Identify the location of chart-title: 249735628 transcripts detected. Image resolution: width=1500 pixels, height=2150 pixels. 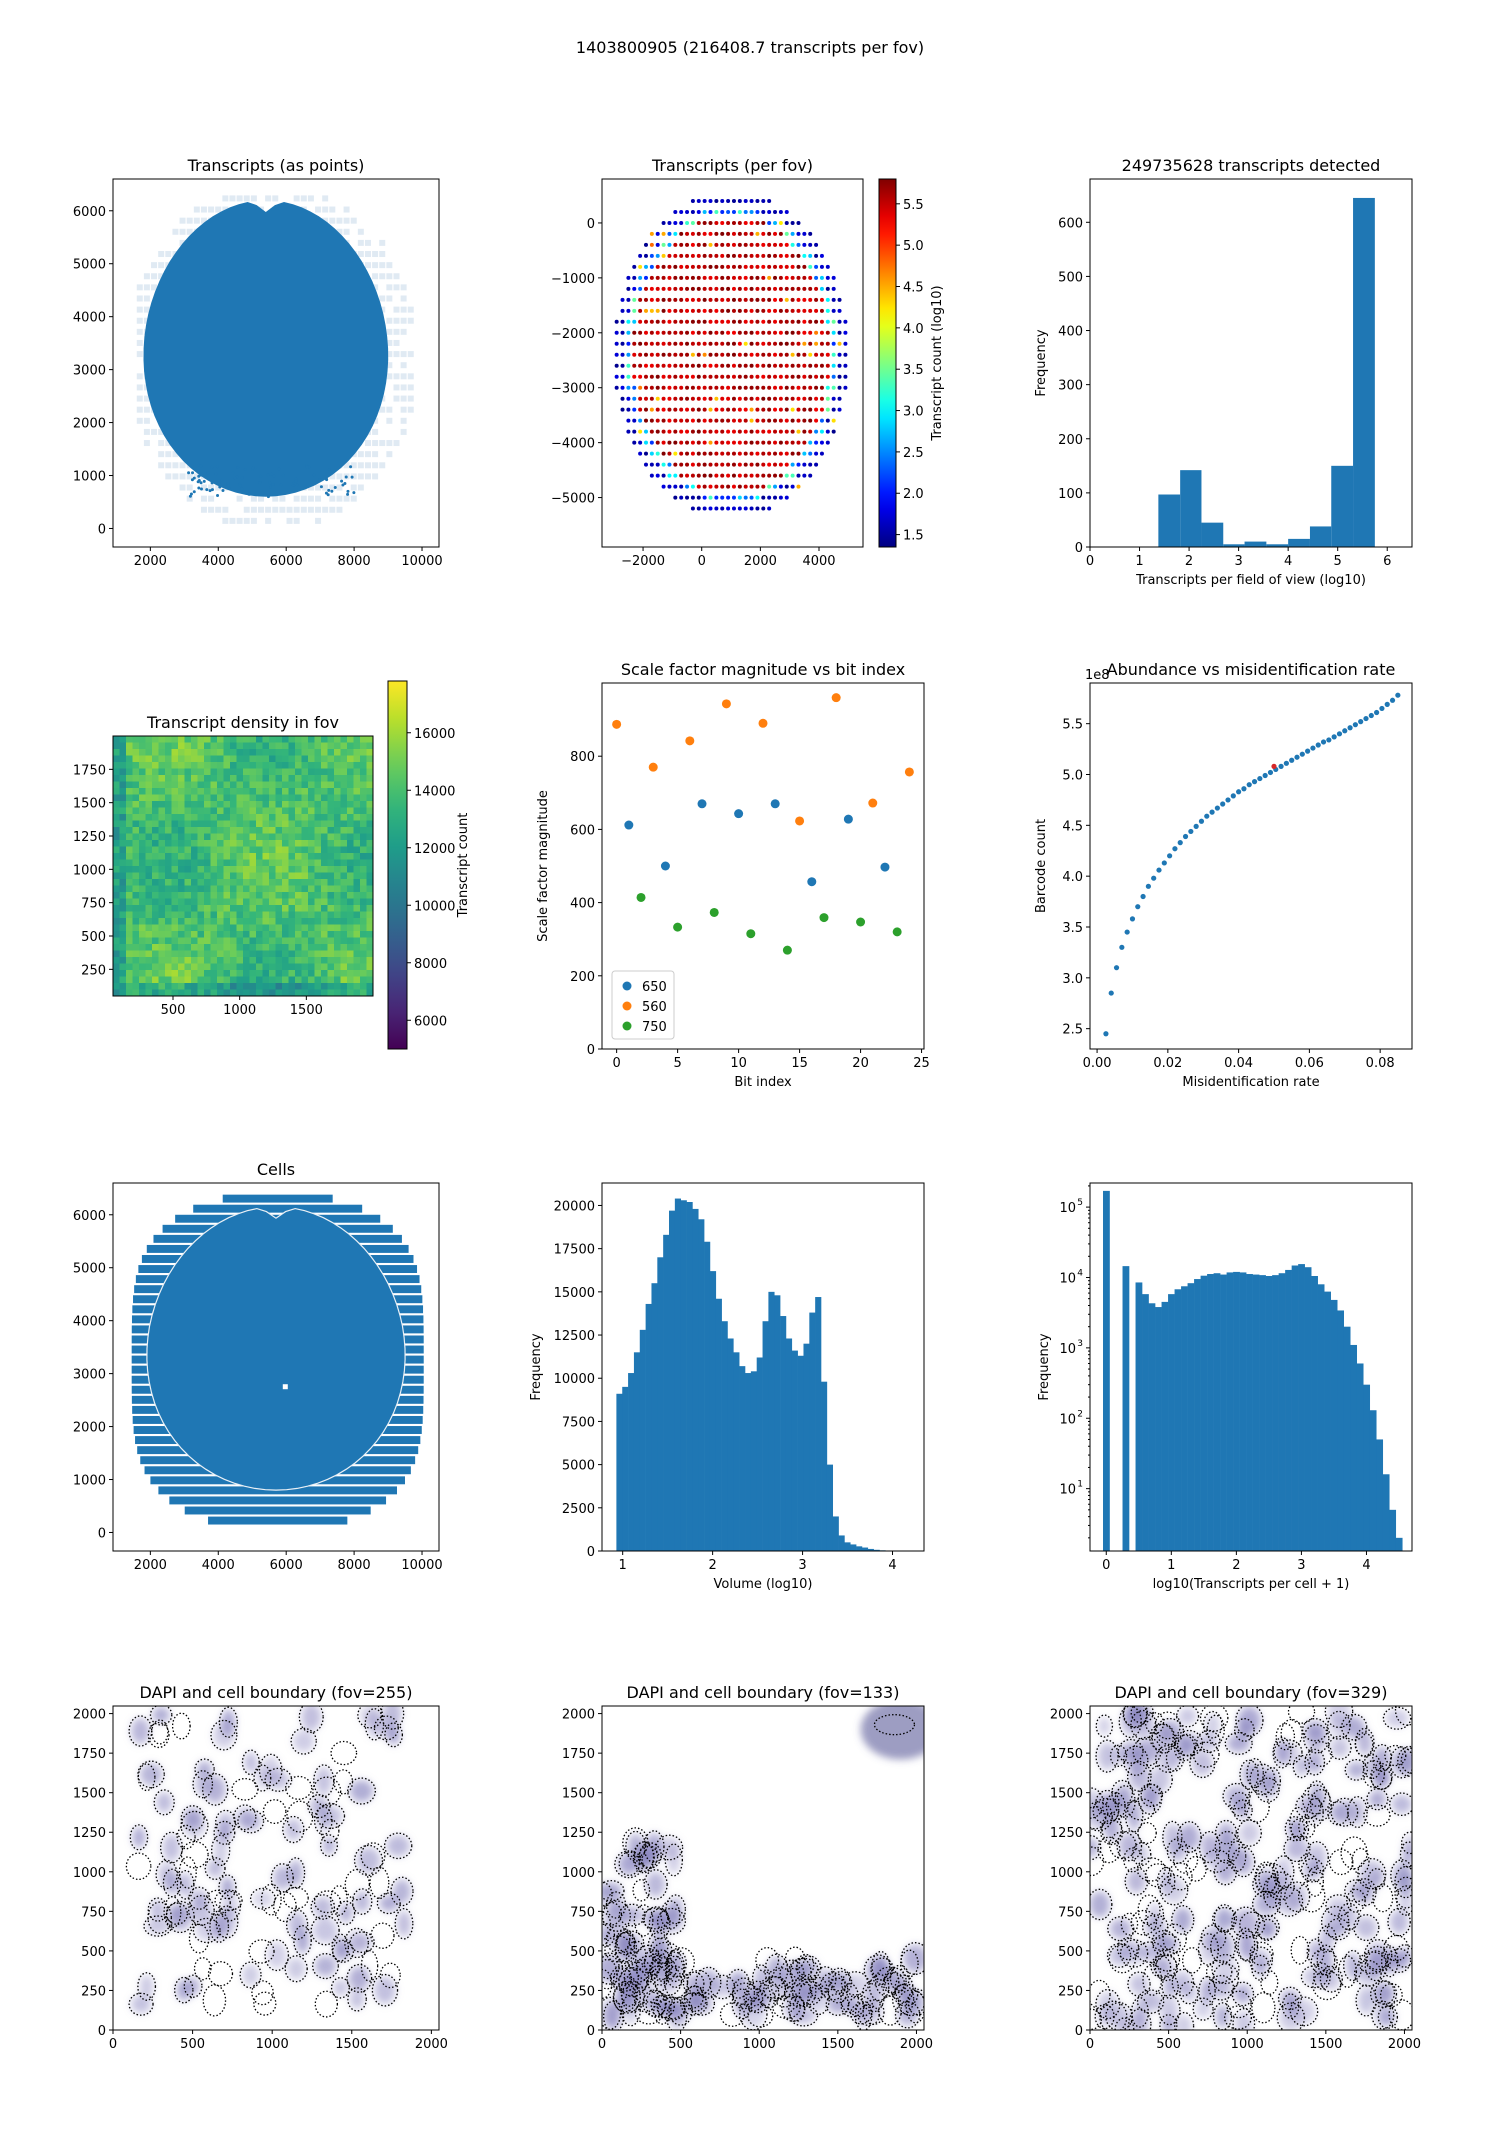
(1251, 165).